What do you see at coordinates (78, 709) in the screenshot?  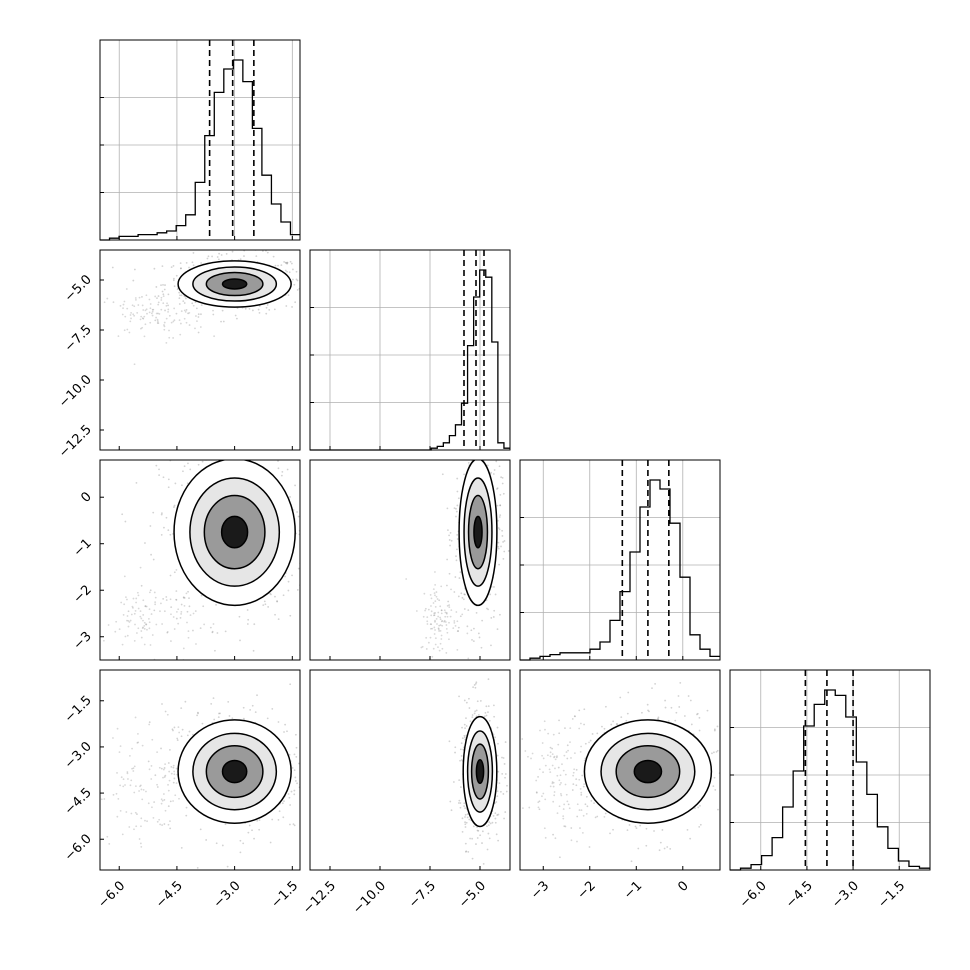 I see `y-tick-label: −1.5` at bounding box center [78, 709].